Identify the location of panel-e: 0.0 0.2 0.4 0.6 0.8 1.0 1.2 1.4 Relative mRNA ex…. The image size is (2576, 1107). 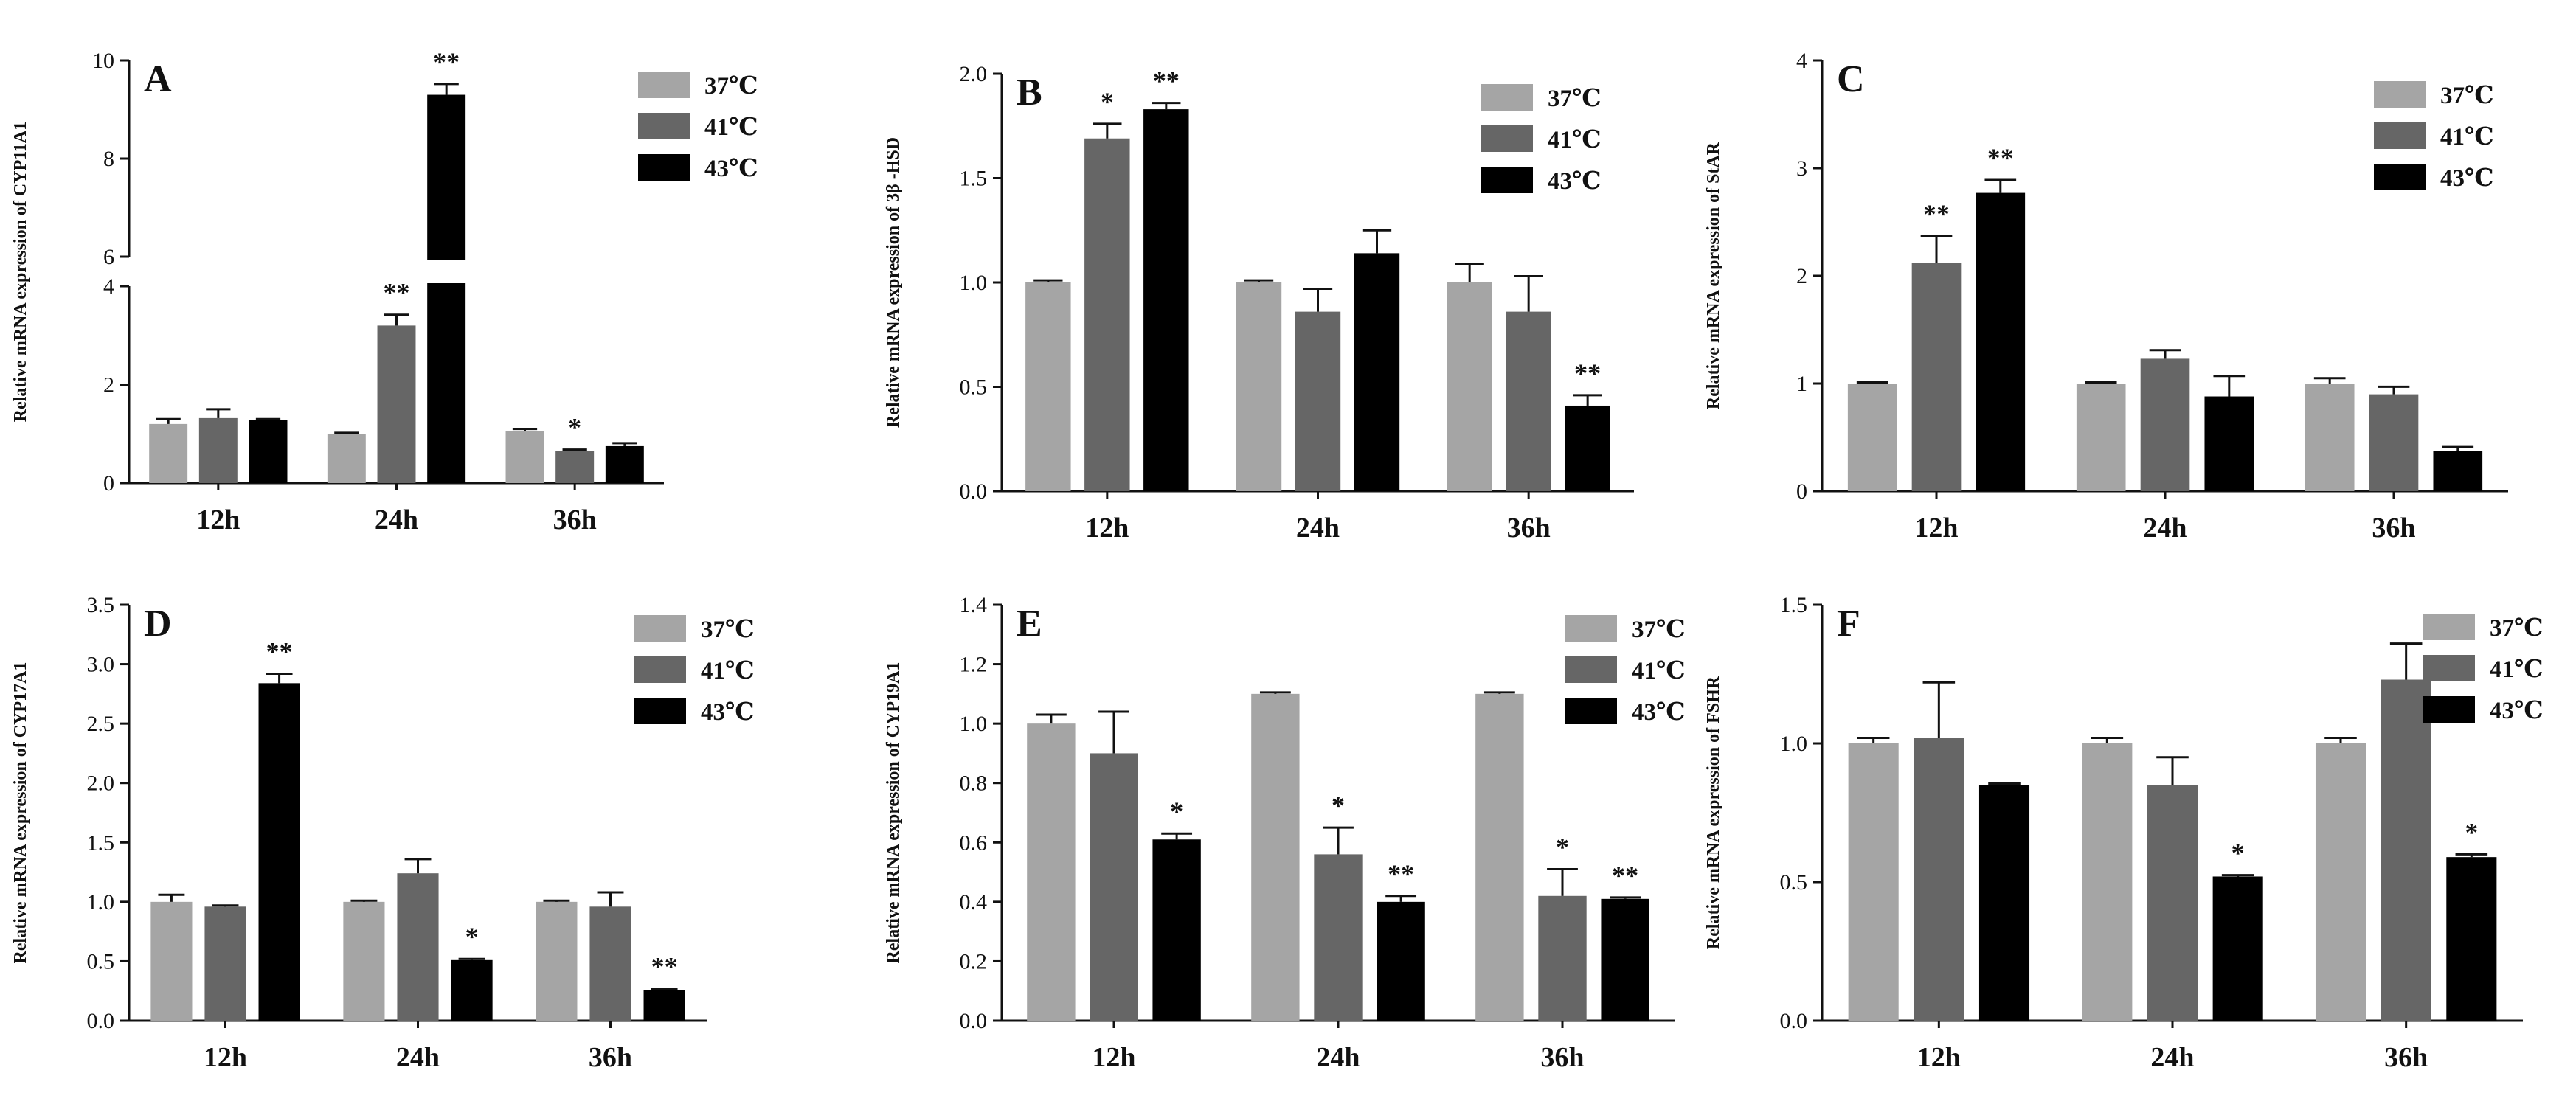
(1285, 833).